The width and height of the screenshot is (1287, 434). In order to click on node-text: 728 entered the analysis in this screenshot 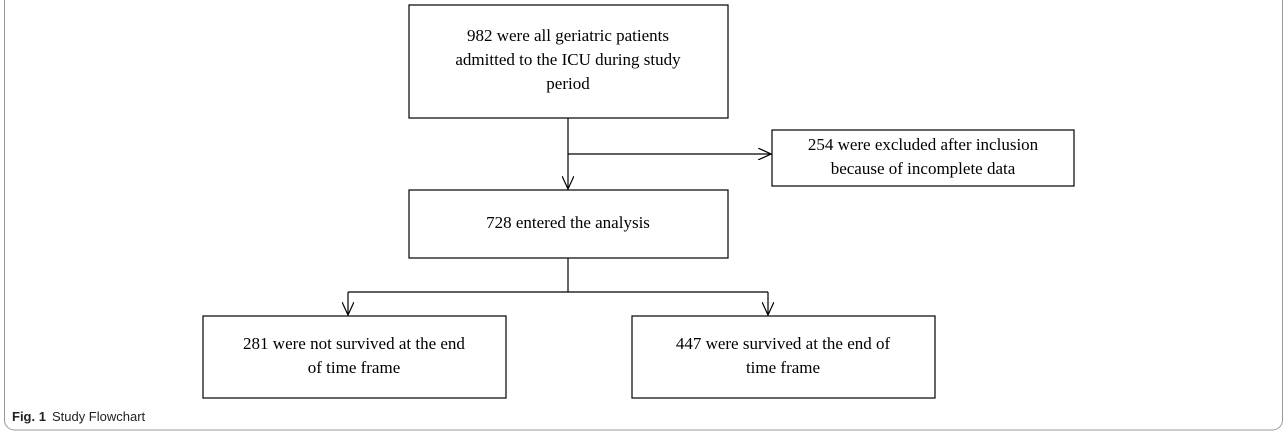, I will do `click(568, 222)`.